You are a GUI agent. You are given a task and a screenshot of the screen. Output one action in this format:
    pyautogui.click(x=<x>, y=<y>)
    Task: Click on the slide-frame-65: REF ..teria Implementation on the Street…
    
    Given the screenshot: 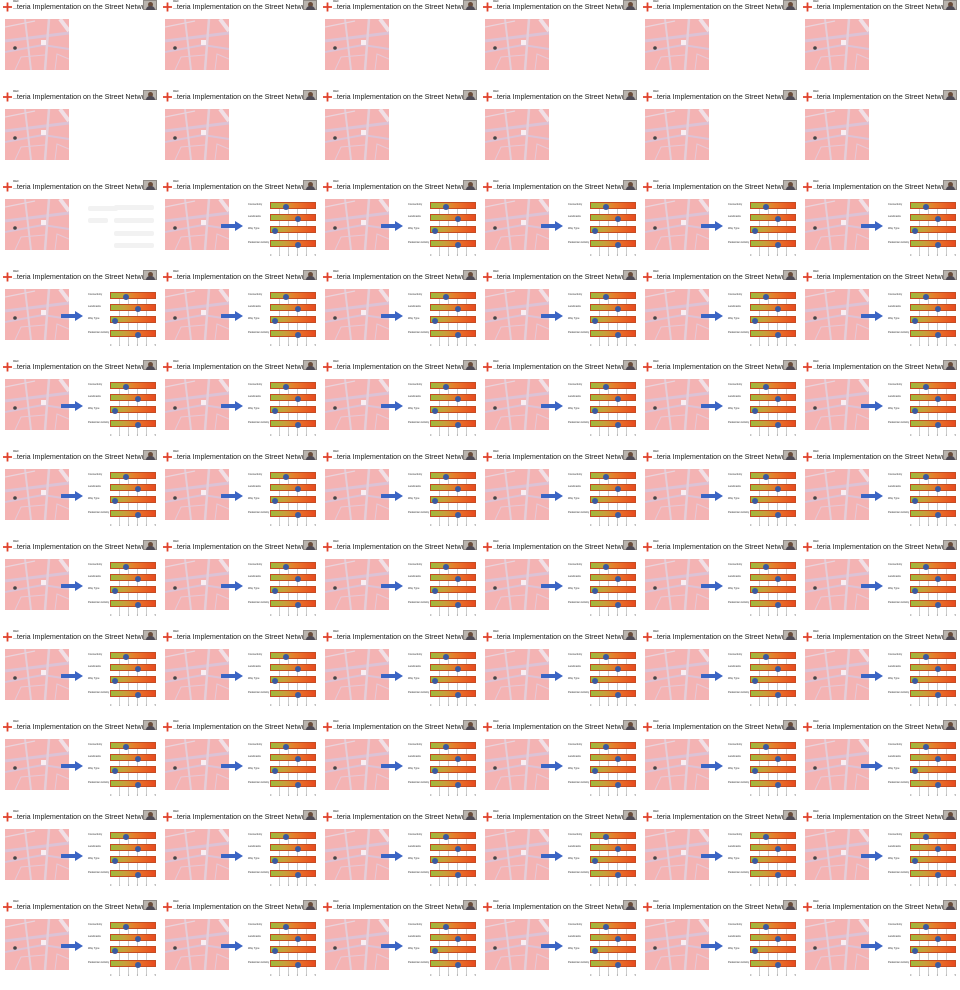 What is the action you would take?
    pyautogui.click(x=720, y=945)
    